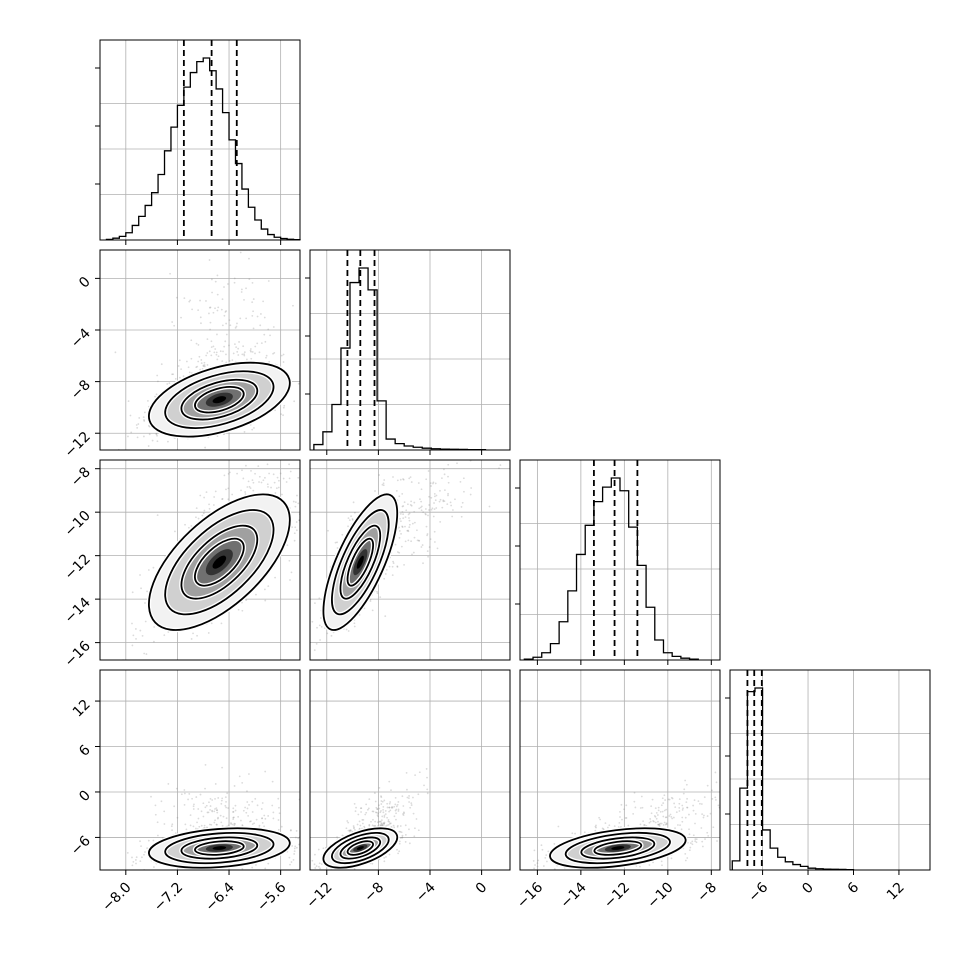 The height and width of the screenshot is (970, 970). Describe the element at coordinates (620, 560) in the screenshot. I see `panel-frame` at that location.